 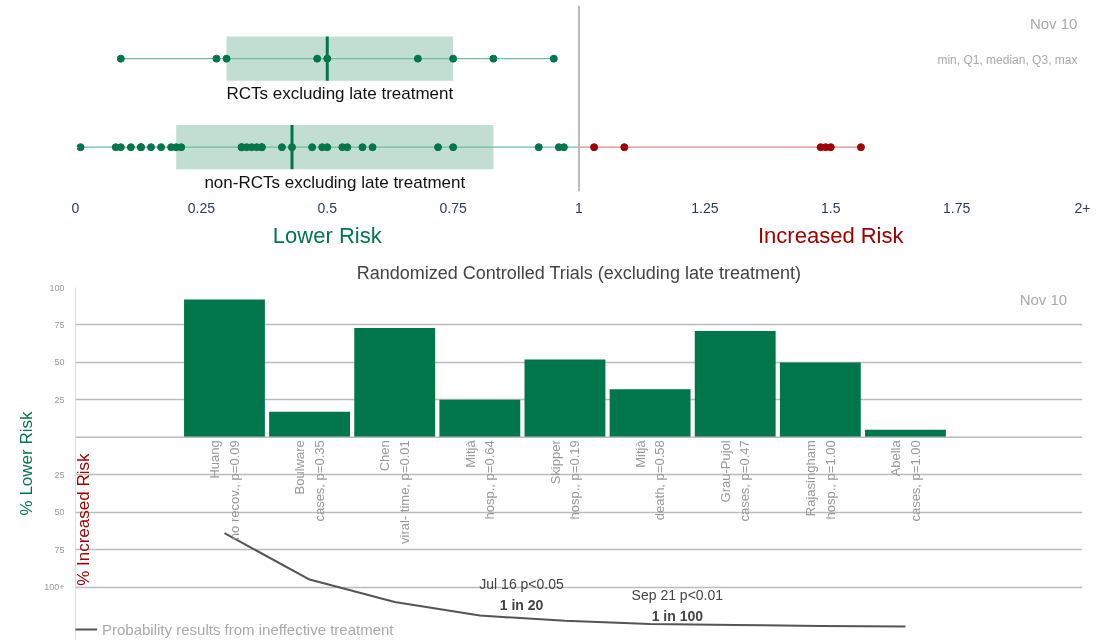 I want to click on y-tick-label: 100+, so click(x=54, y=587).